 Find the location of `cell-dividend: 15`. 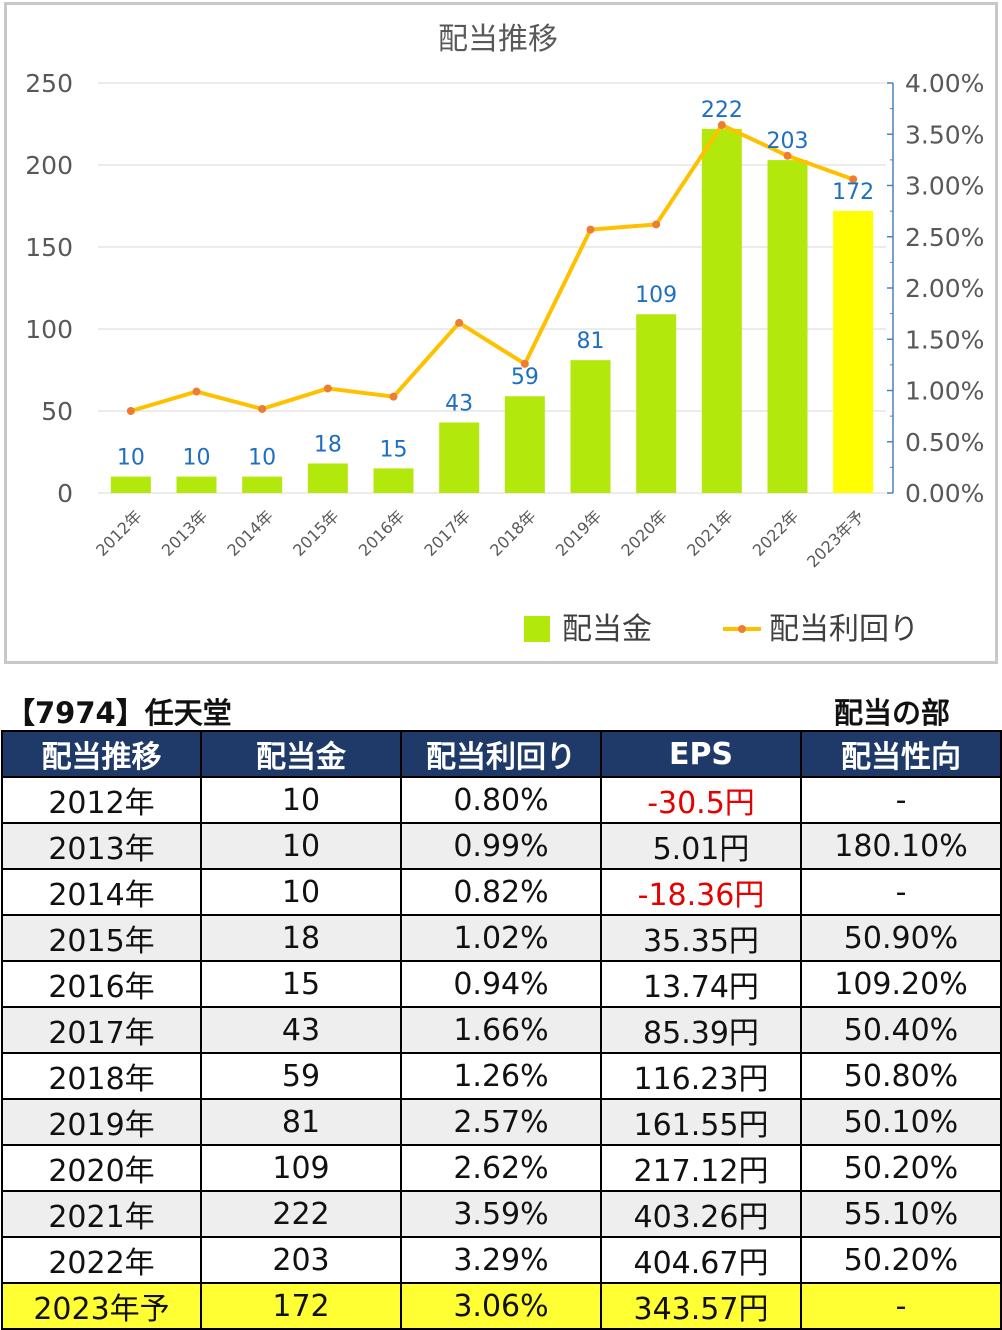

cell-dividend: 15 is located at coordinates (301, 984).